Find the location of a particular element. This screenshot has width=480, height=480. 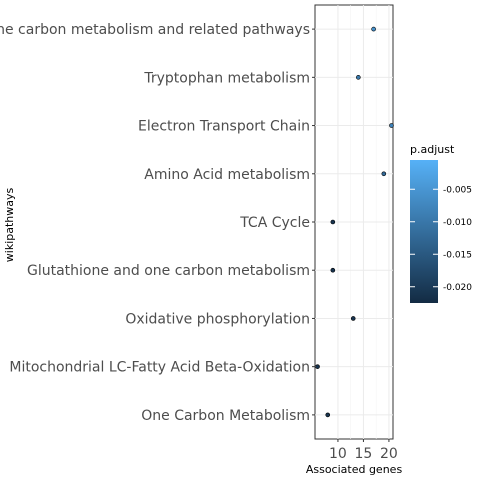

y-tick-label: One Carbon Metabolism is located at coordinates (225, 416).